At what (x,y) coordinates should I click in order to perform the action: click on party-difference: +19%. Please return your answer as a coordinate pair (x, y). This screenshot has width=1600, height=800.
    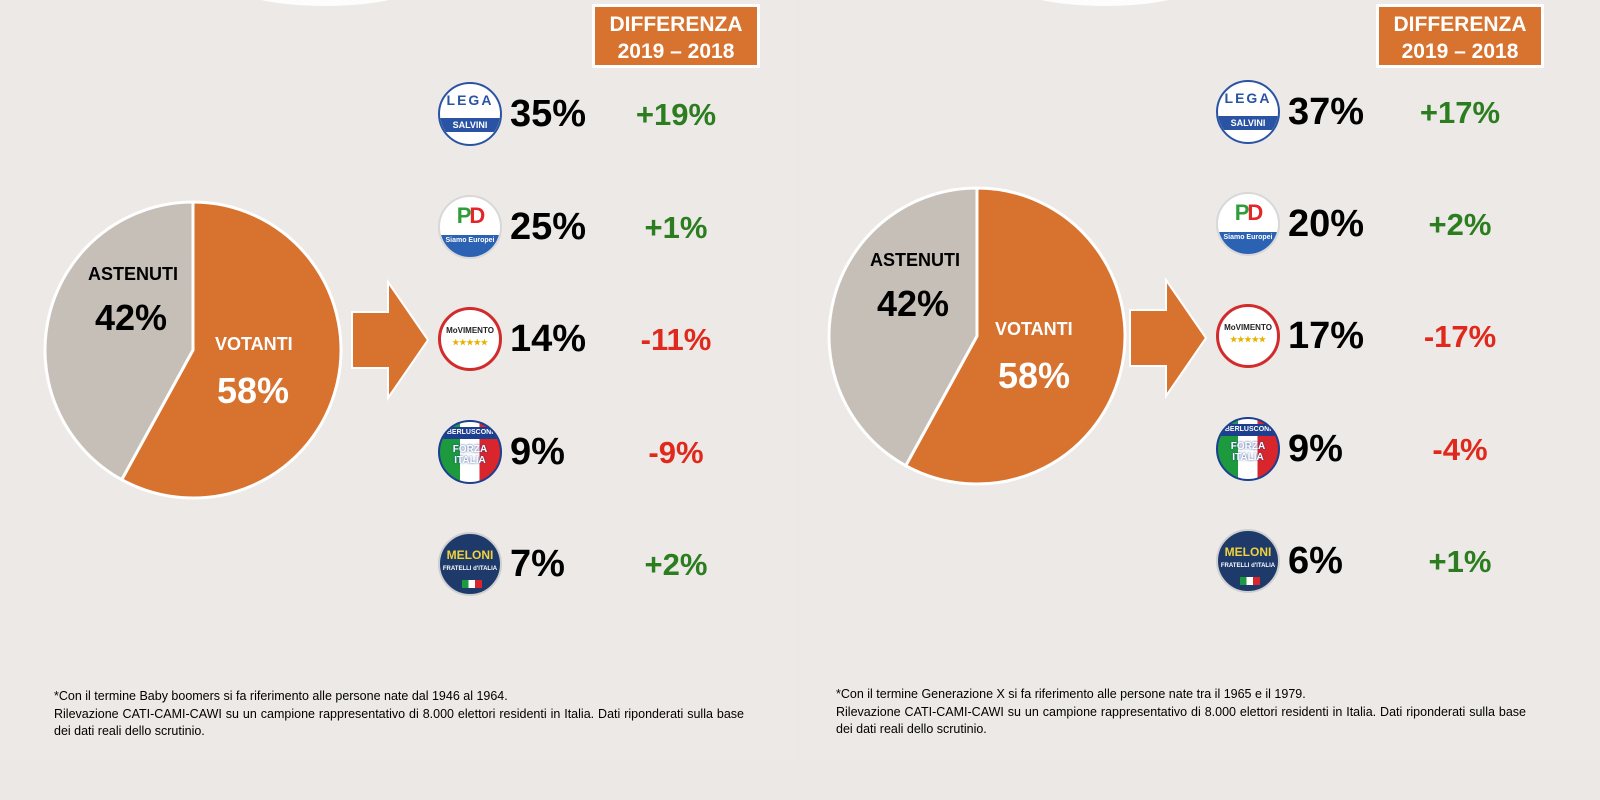
    Looking at the image, I should click on (676, 114).